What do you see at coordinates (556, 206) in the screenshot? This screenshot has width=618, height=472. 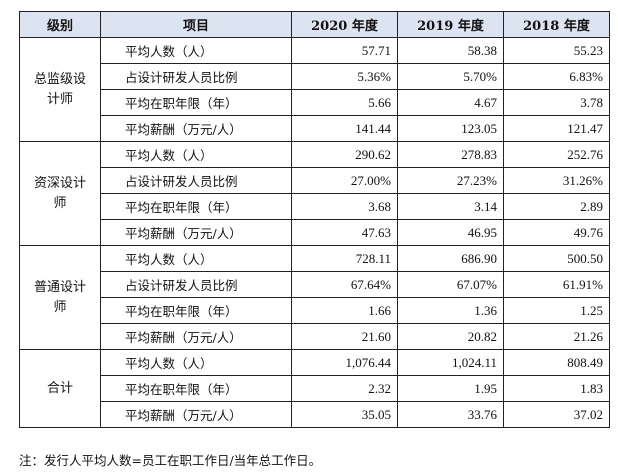 I see `value-2018-cell: 2.89` at bounding box center [556, 206].